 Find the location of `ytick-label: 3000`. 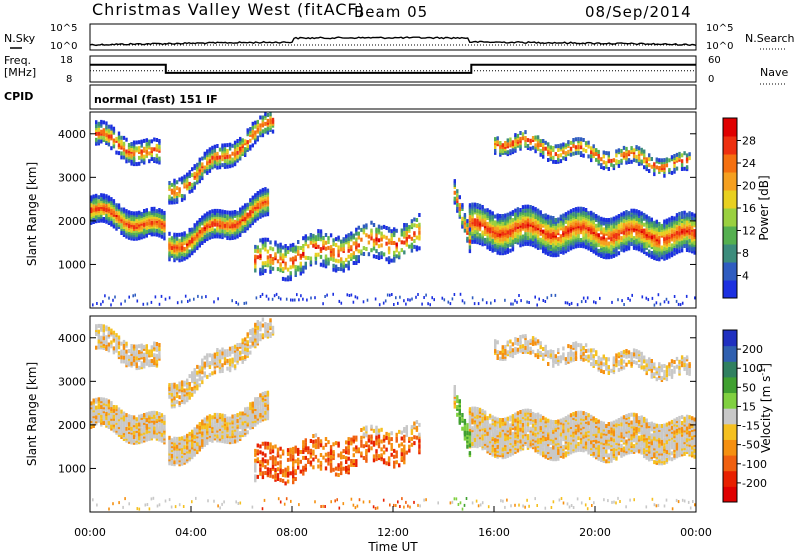

ytick-label: 3000 is located at coordinates (72, 177).